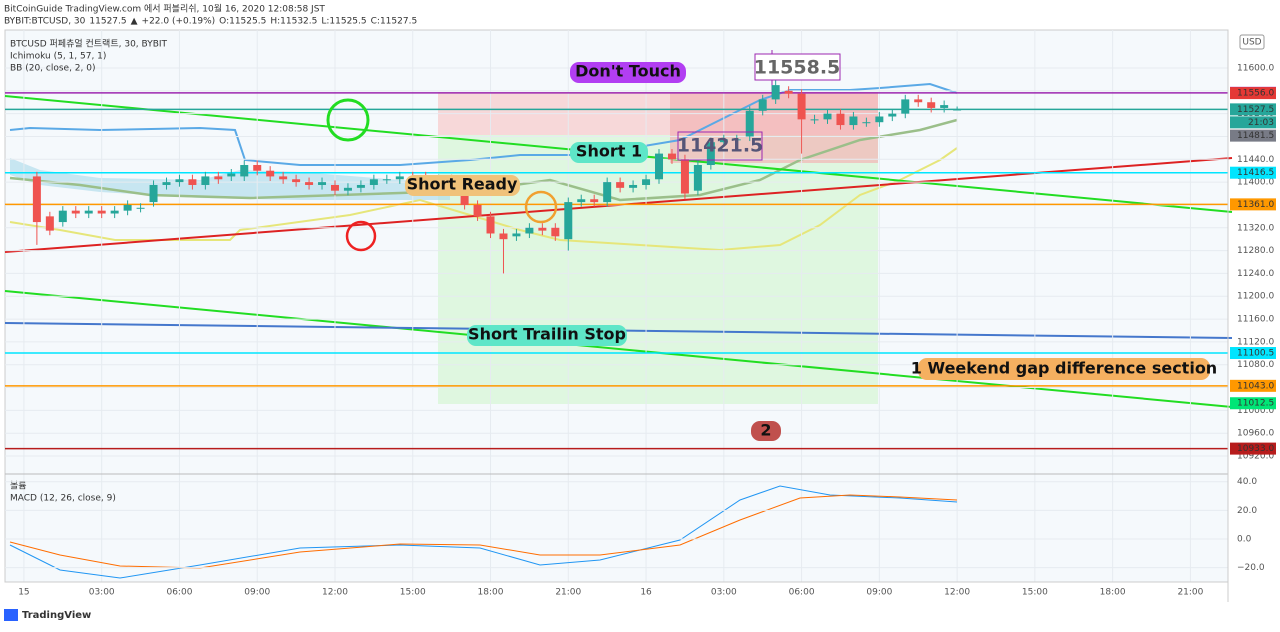 This screenshot has height=632, width=1280. Describe the element at coordinates (483, 124) in the screenshot. I see `bb-upper` at that location.